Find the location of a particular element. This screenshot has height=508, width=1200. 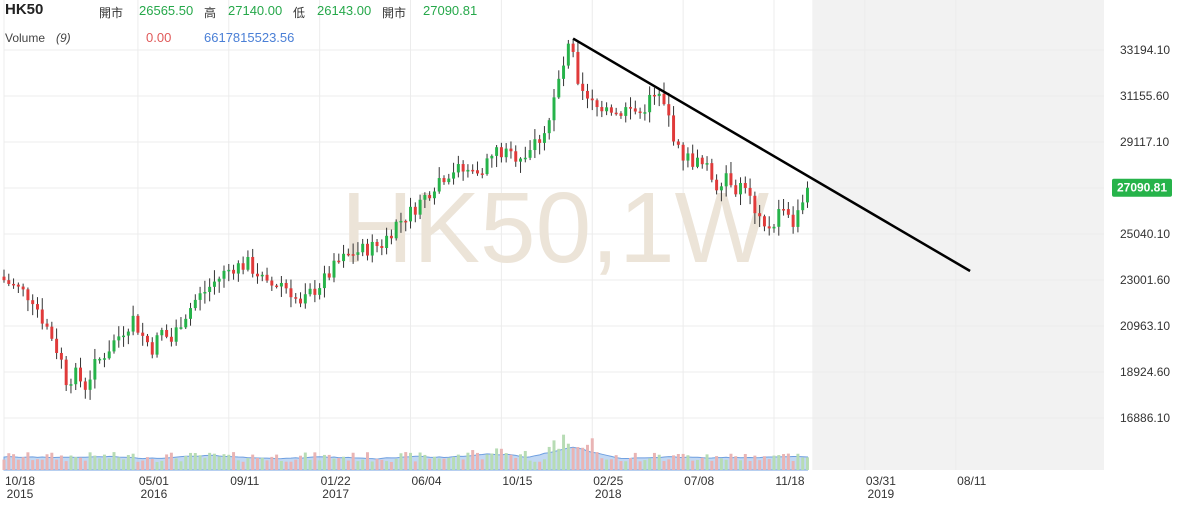

x-tick-label: 08/11 is located at coordinates (971, 481).